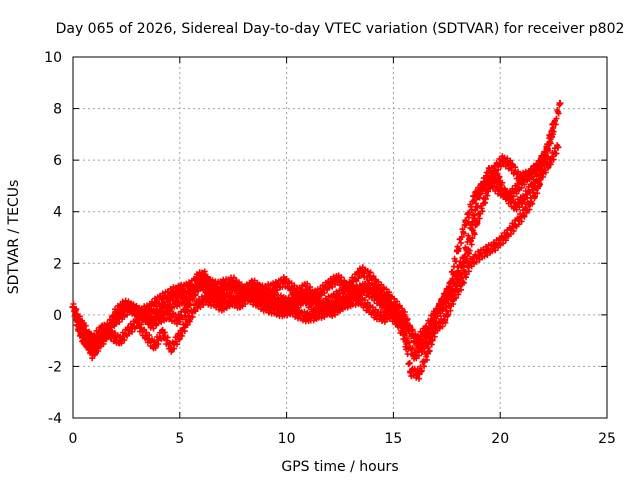 The height and width of the screenshot is (480, 640). Describe the element at coordinates (57, 110) in the screenshot. I see `y-tick-label: 8` at that location.